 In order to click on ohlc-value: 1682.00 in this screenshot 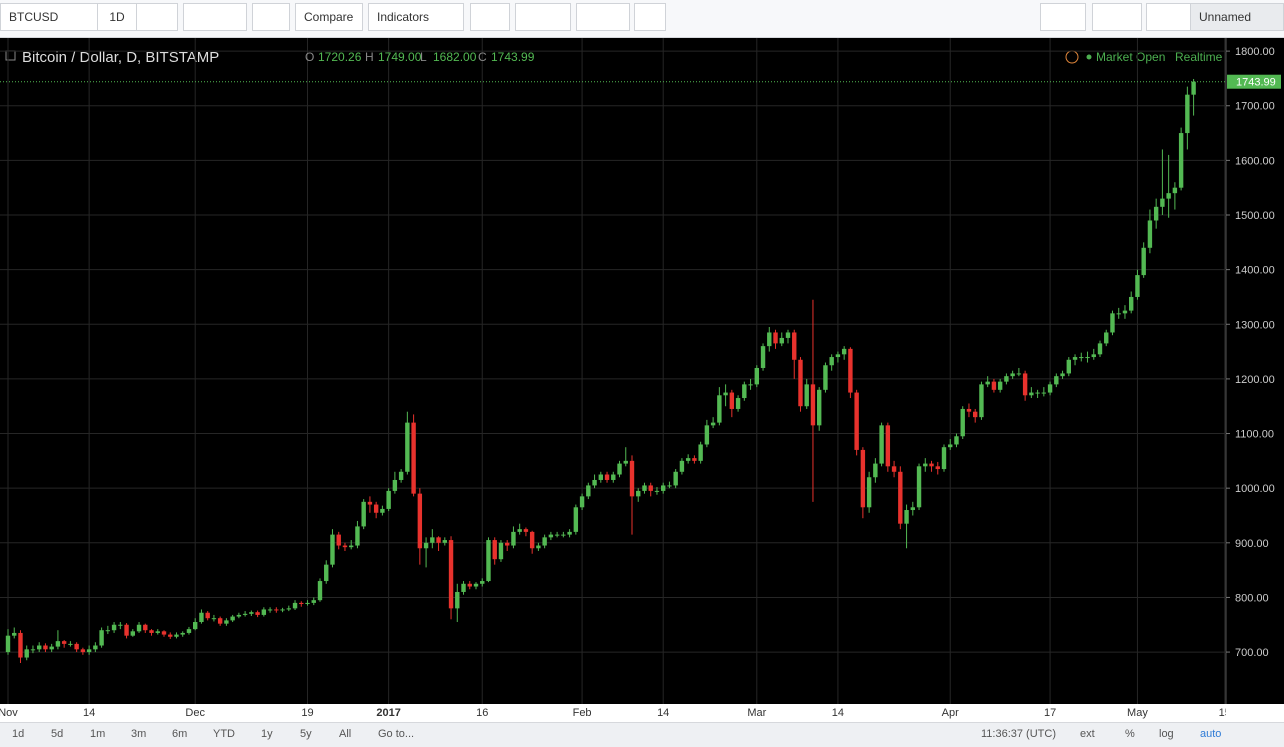, I will do `click(455, 57)`.